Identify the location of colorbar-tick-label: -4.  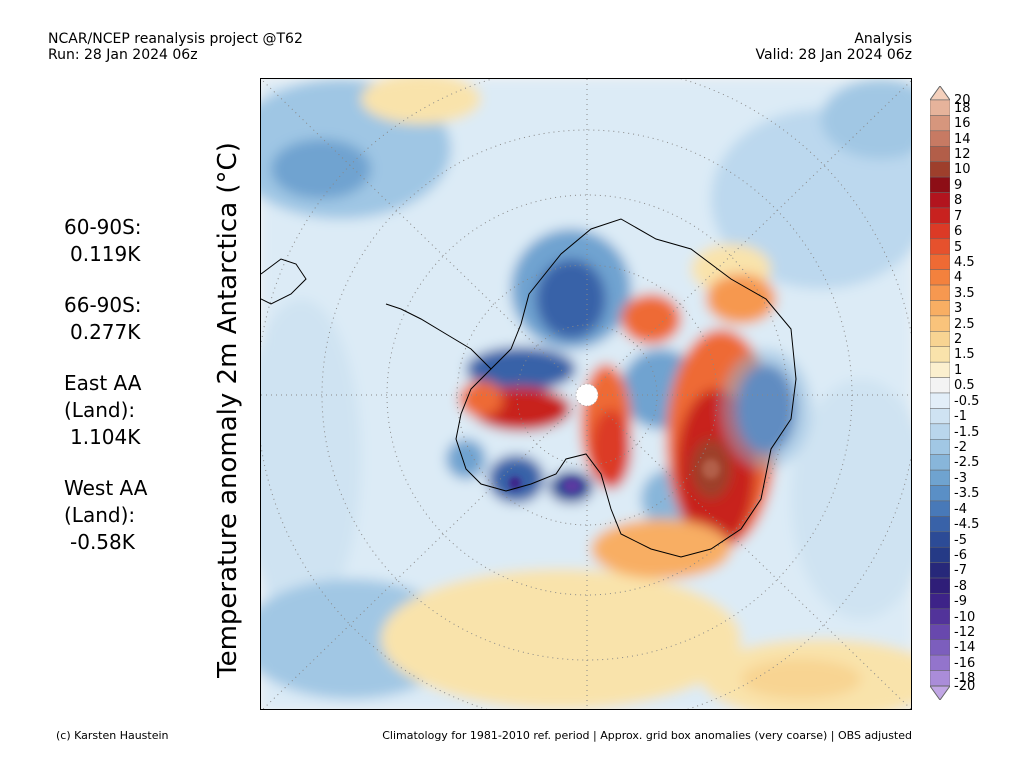
(960, 509).